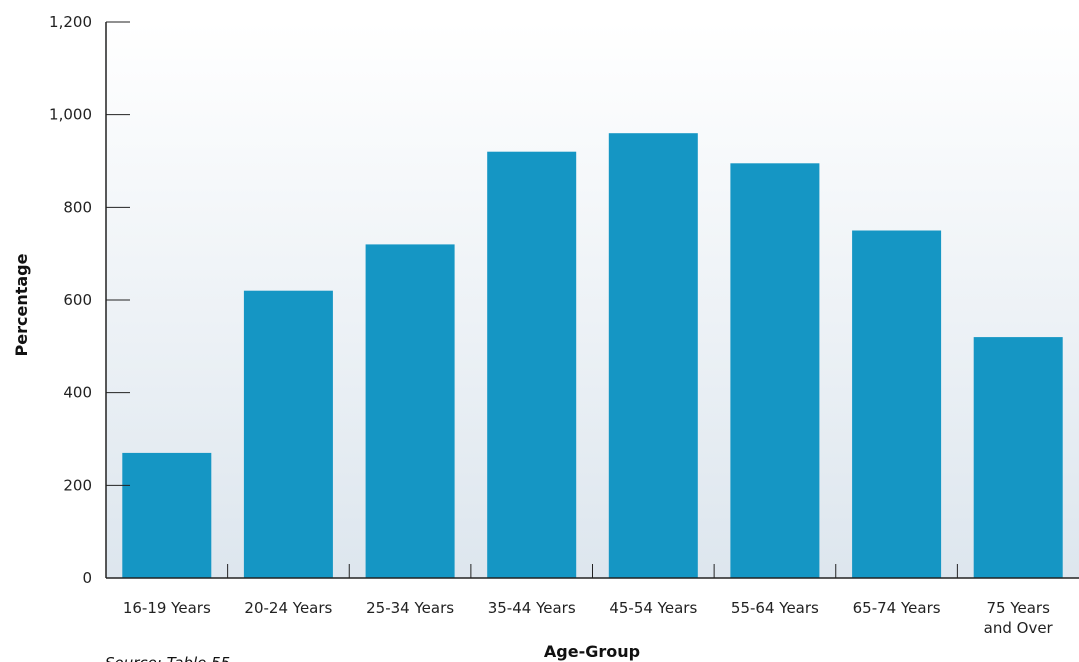 The height and width of the screenshot is (662, 1079). I want to click on x-tick-label: 75 Years and Over, so click(1019, 618).